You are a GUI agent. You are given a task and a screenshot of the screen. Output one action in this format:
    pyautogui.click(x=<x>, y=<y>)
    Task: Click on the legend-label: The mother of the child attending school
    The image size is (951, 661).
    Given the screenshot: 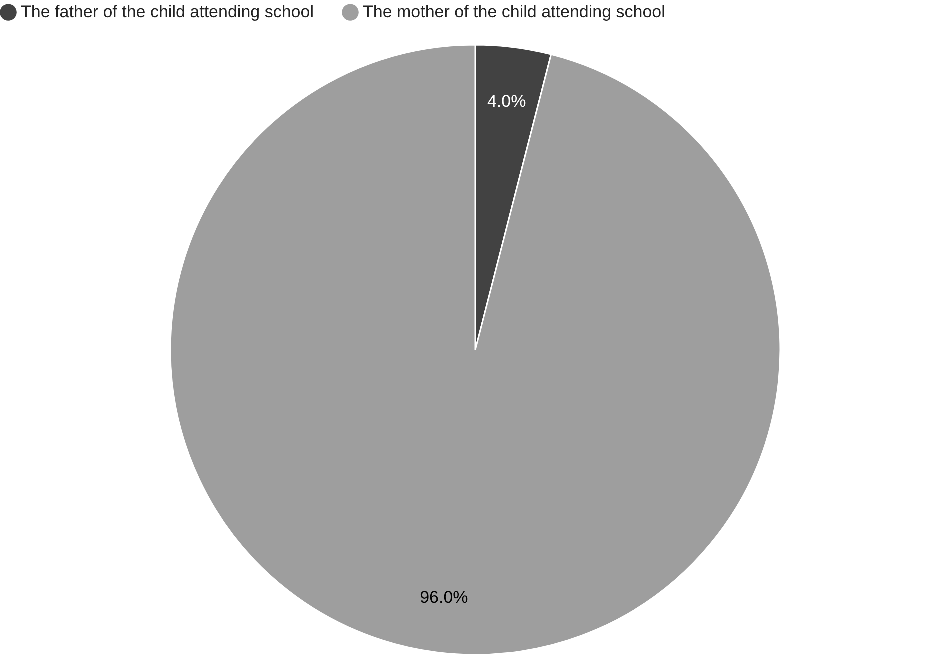 What is the action you would take?
    pyautogui.click(x=514, y=12)
    